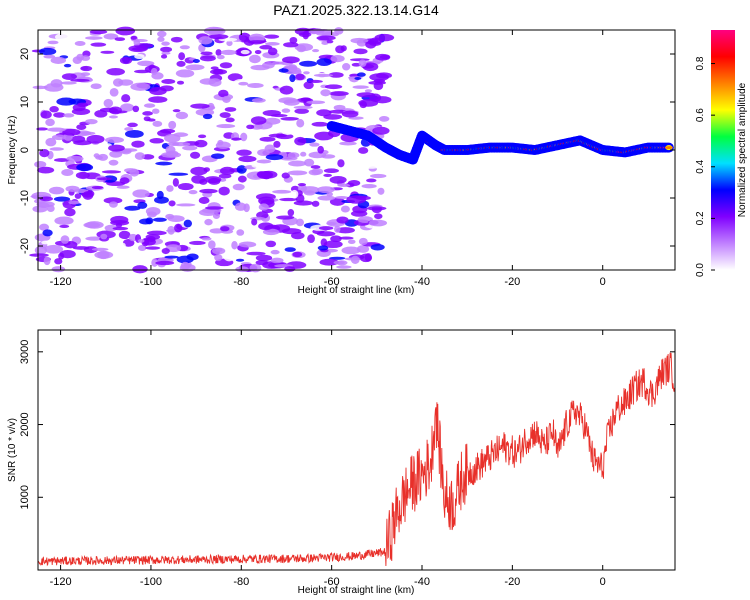  I want to click on spectrogram-y-tick-label: -20, so click(25, 246).